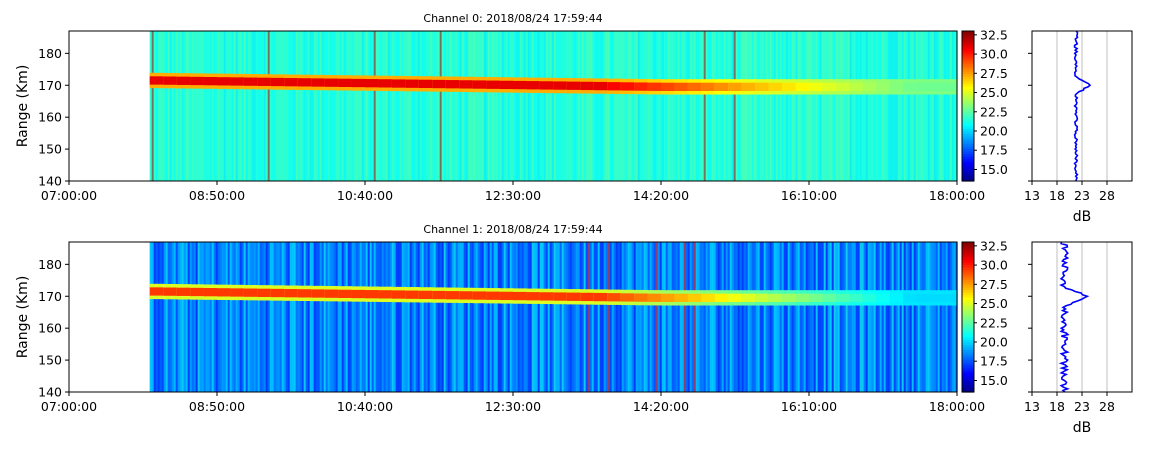 This screenshot has height=454, width=1150. Describe the element at coordinates (1057, 406) in the screenshot. I see `profile-x-tick-label: 18` at that location.